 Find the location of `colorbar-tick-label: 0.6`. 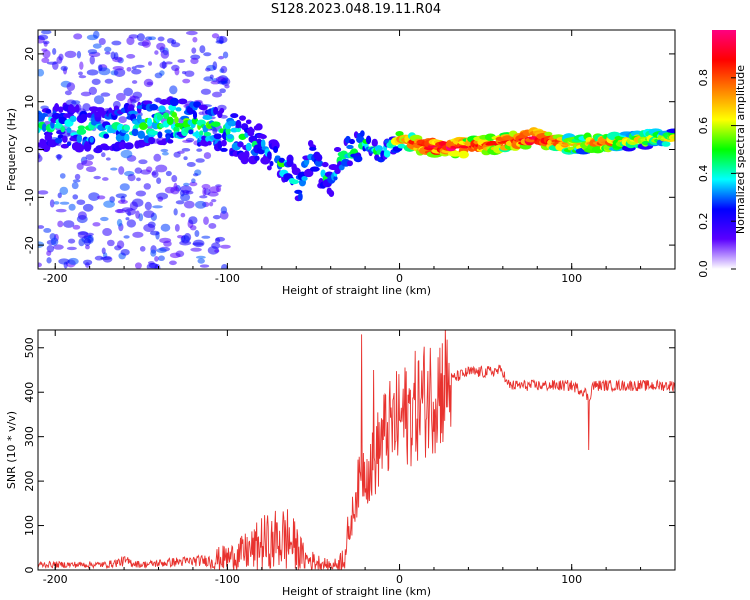

colorbar-tick-label: 0.6 is located at coordinates (703, 126).